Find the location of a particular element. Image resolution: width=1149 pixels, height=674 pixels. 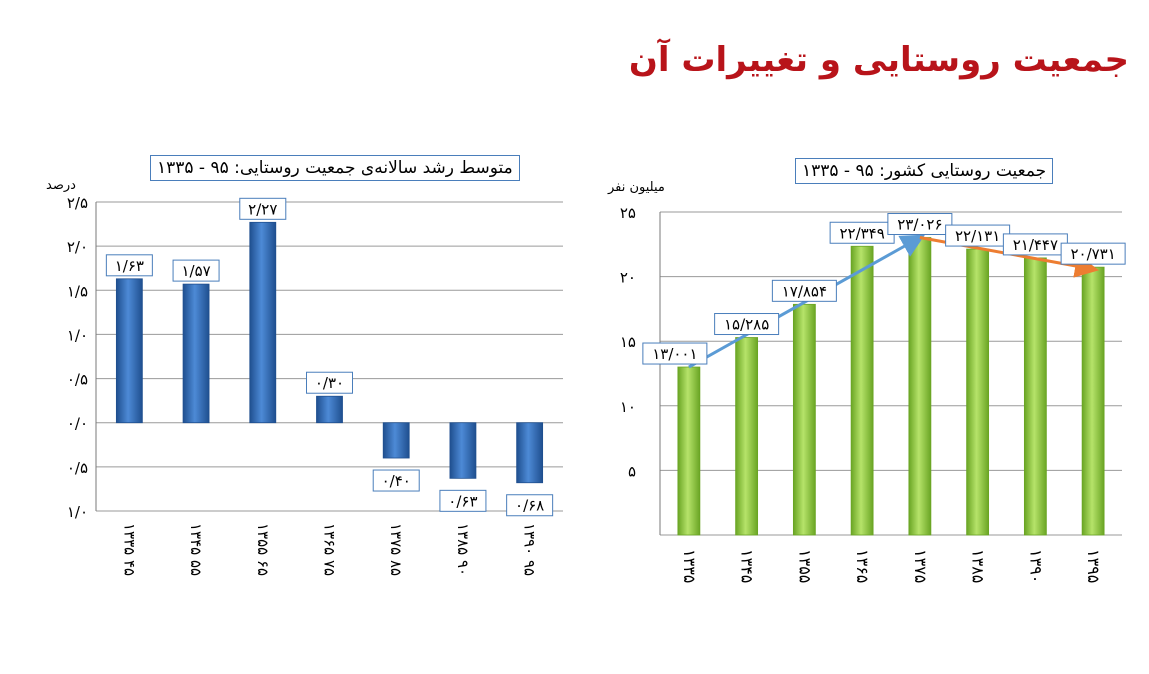

xtick-label: ۱۳۹۰ ۹۵ is located at coordinates (530, 549).